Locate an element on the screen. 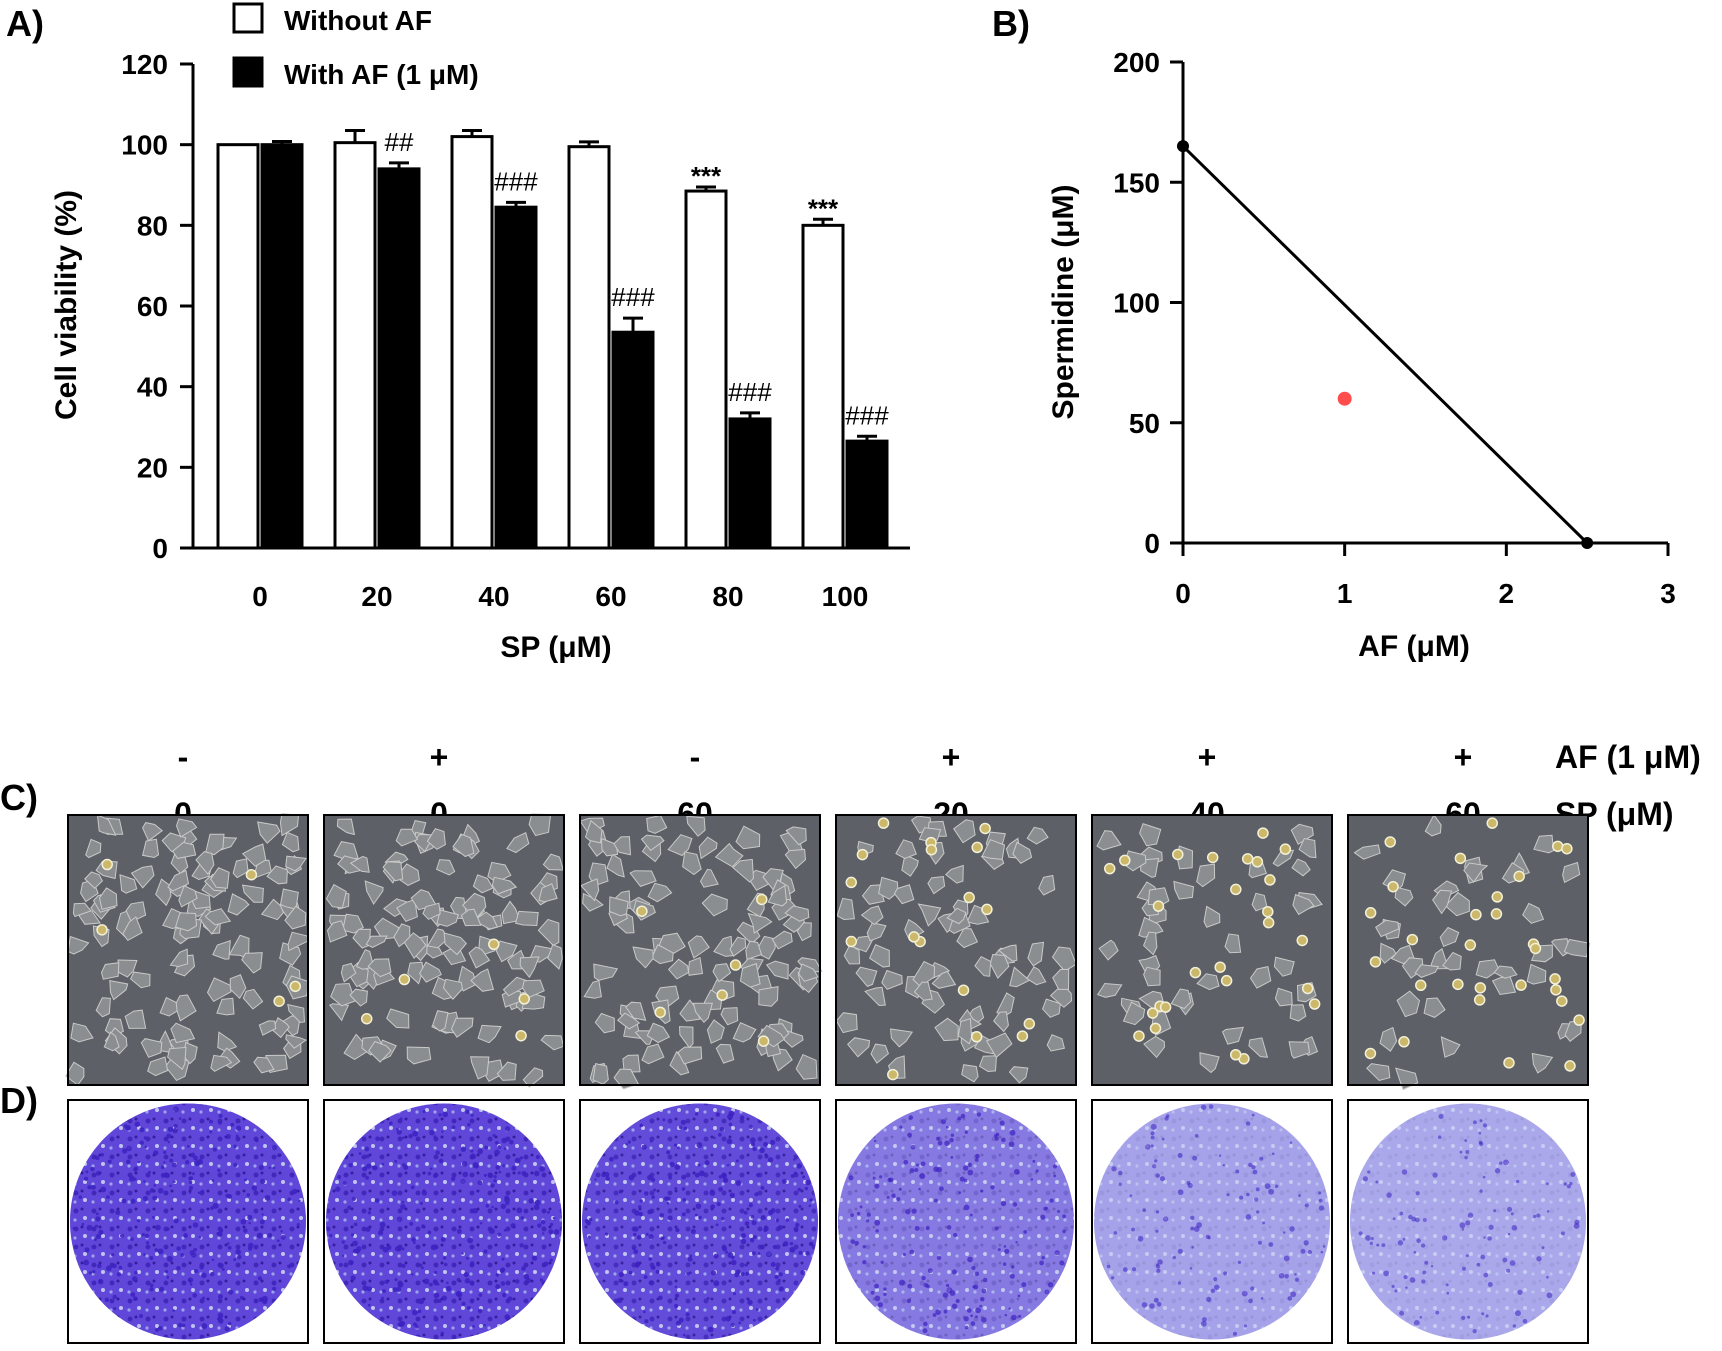 The width and height of the screenshot is (1722, 1351). x-axis-title: SP (μM) is located at coordinates (555, 647).